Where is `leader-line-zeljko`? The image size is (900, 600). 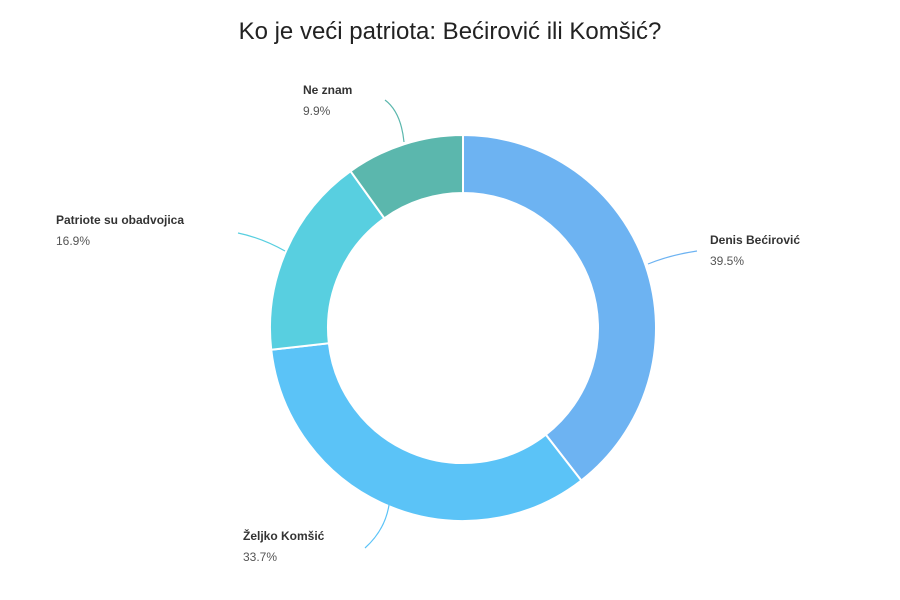 leader-line-zeljko is located at coordinates (377, 526).